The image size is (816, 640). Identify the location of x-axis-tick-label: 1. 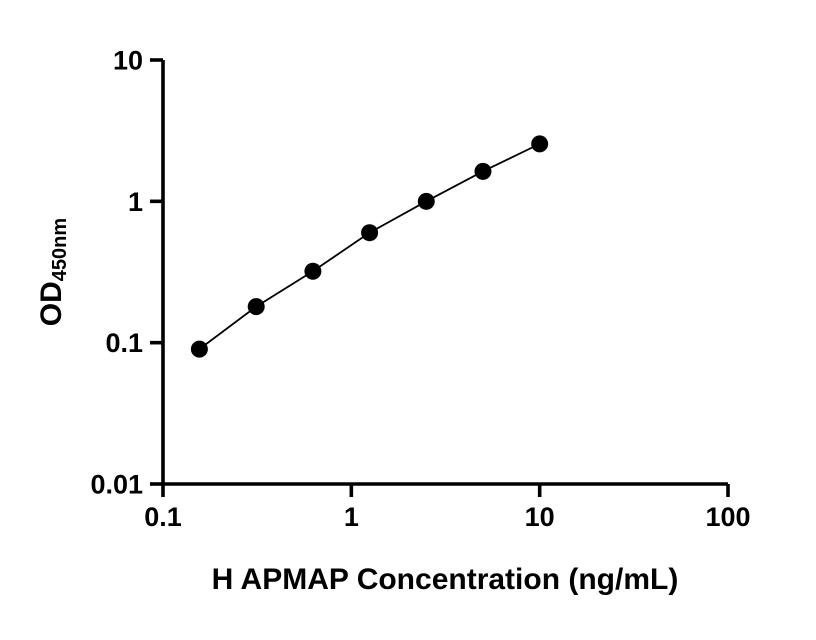
(351, 517).